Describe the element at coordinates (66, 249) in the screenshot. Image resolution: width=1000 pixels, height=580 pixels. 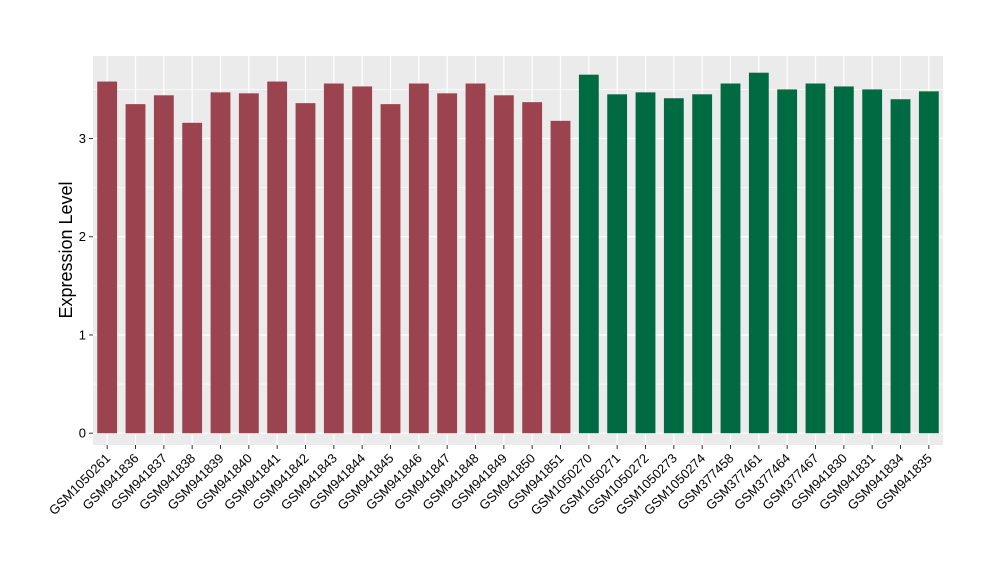
I see `y-axis-title: Expression Level` at that location.